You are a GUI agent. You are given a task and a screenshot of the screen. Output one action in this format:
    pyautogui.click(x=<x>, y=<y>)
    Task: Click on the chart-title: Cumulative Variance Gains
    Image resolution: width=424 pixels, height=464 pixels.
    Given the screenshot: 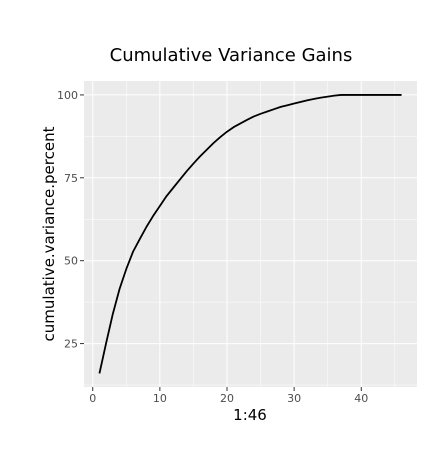 What is the action you would take?
    pyautogui.click(x=231, y=55)
    